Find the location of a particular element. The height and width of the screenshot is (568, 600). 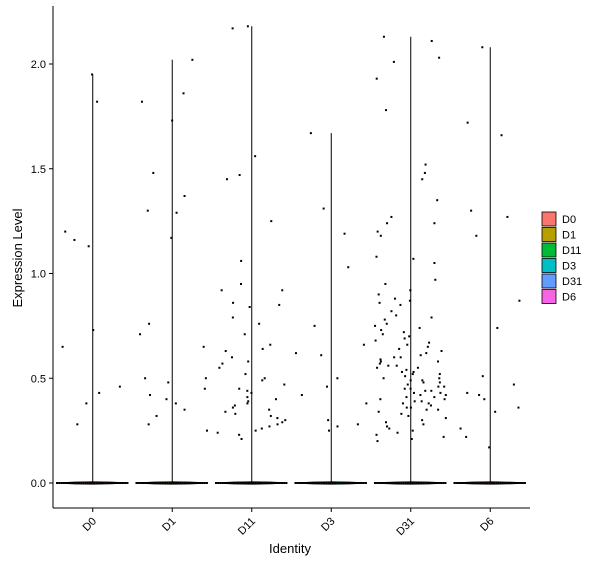

x-tick-label: D3 is located at coordinates (328, 524).